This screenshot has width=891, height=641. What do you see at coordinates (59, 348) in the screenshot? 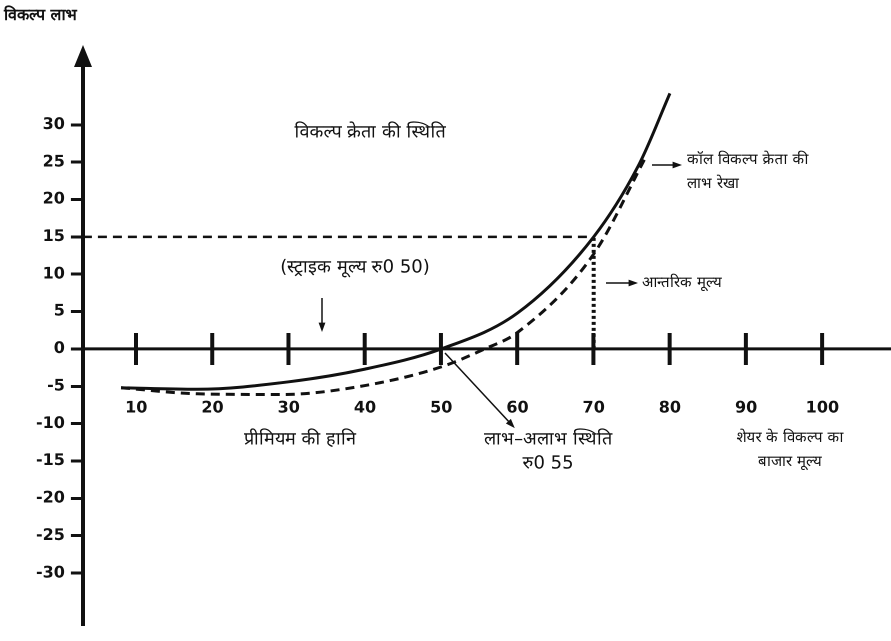
I see `y-tick-label: 0` at bounding box center [59, 348].